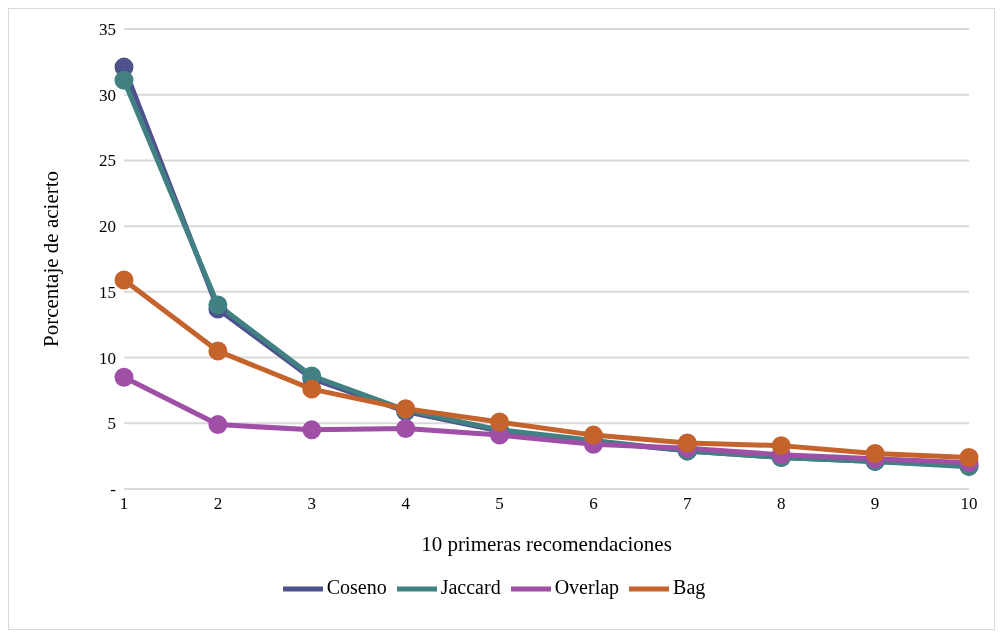 The image size is (1003, 637). I want to click on legend-label: Bag, so click(689, 586).